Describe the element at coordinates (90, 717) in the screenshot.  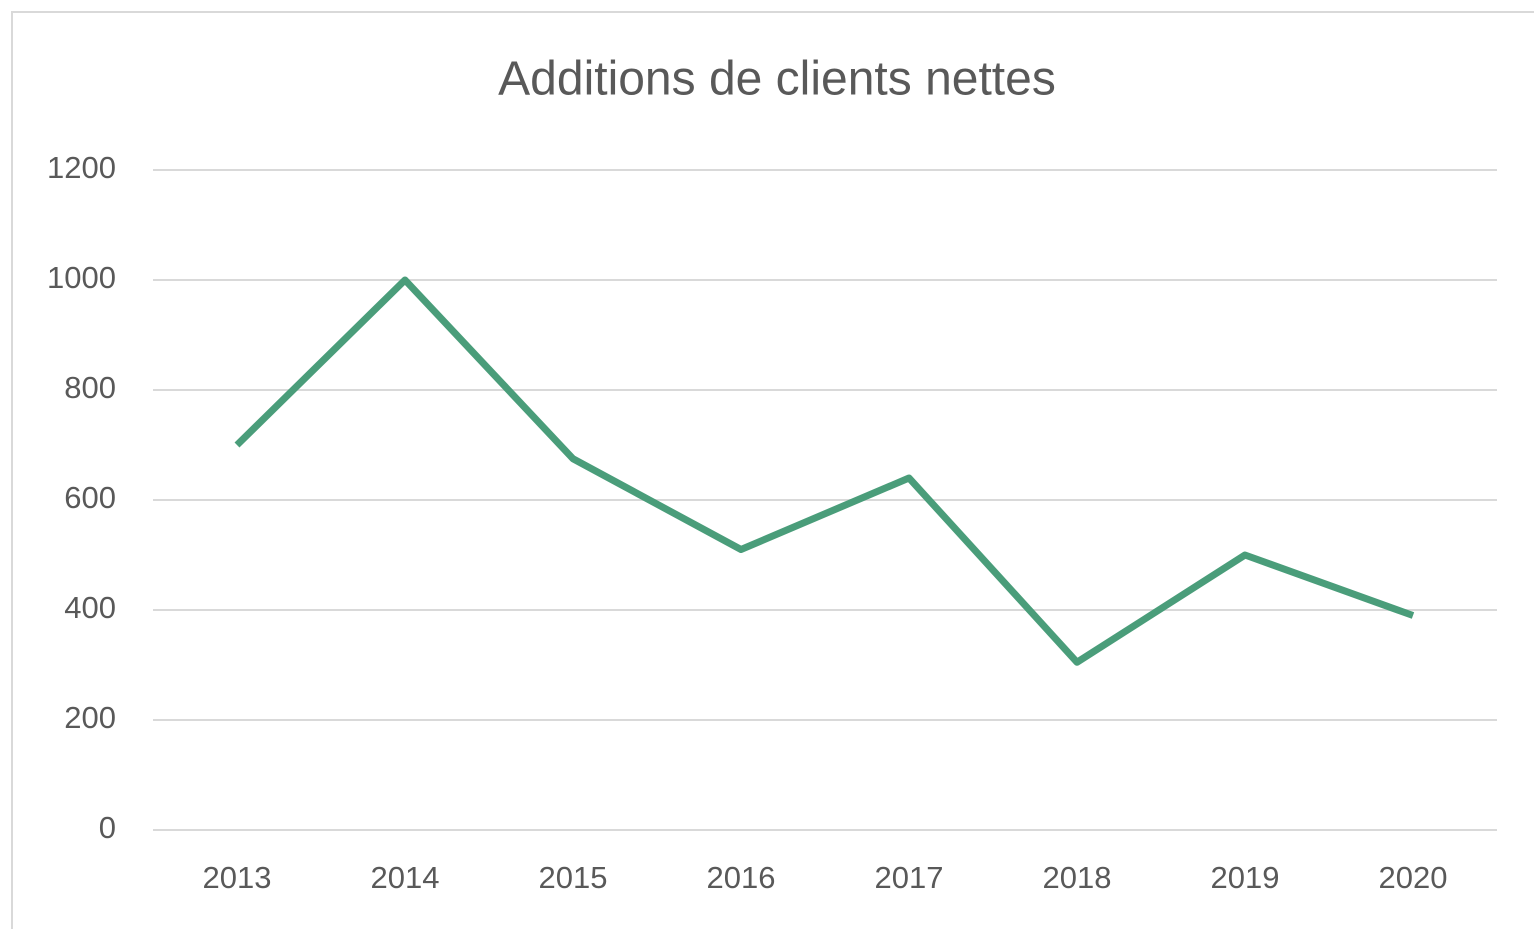
I see `y-tick-label: 200` at that location.